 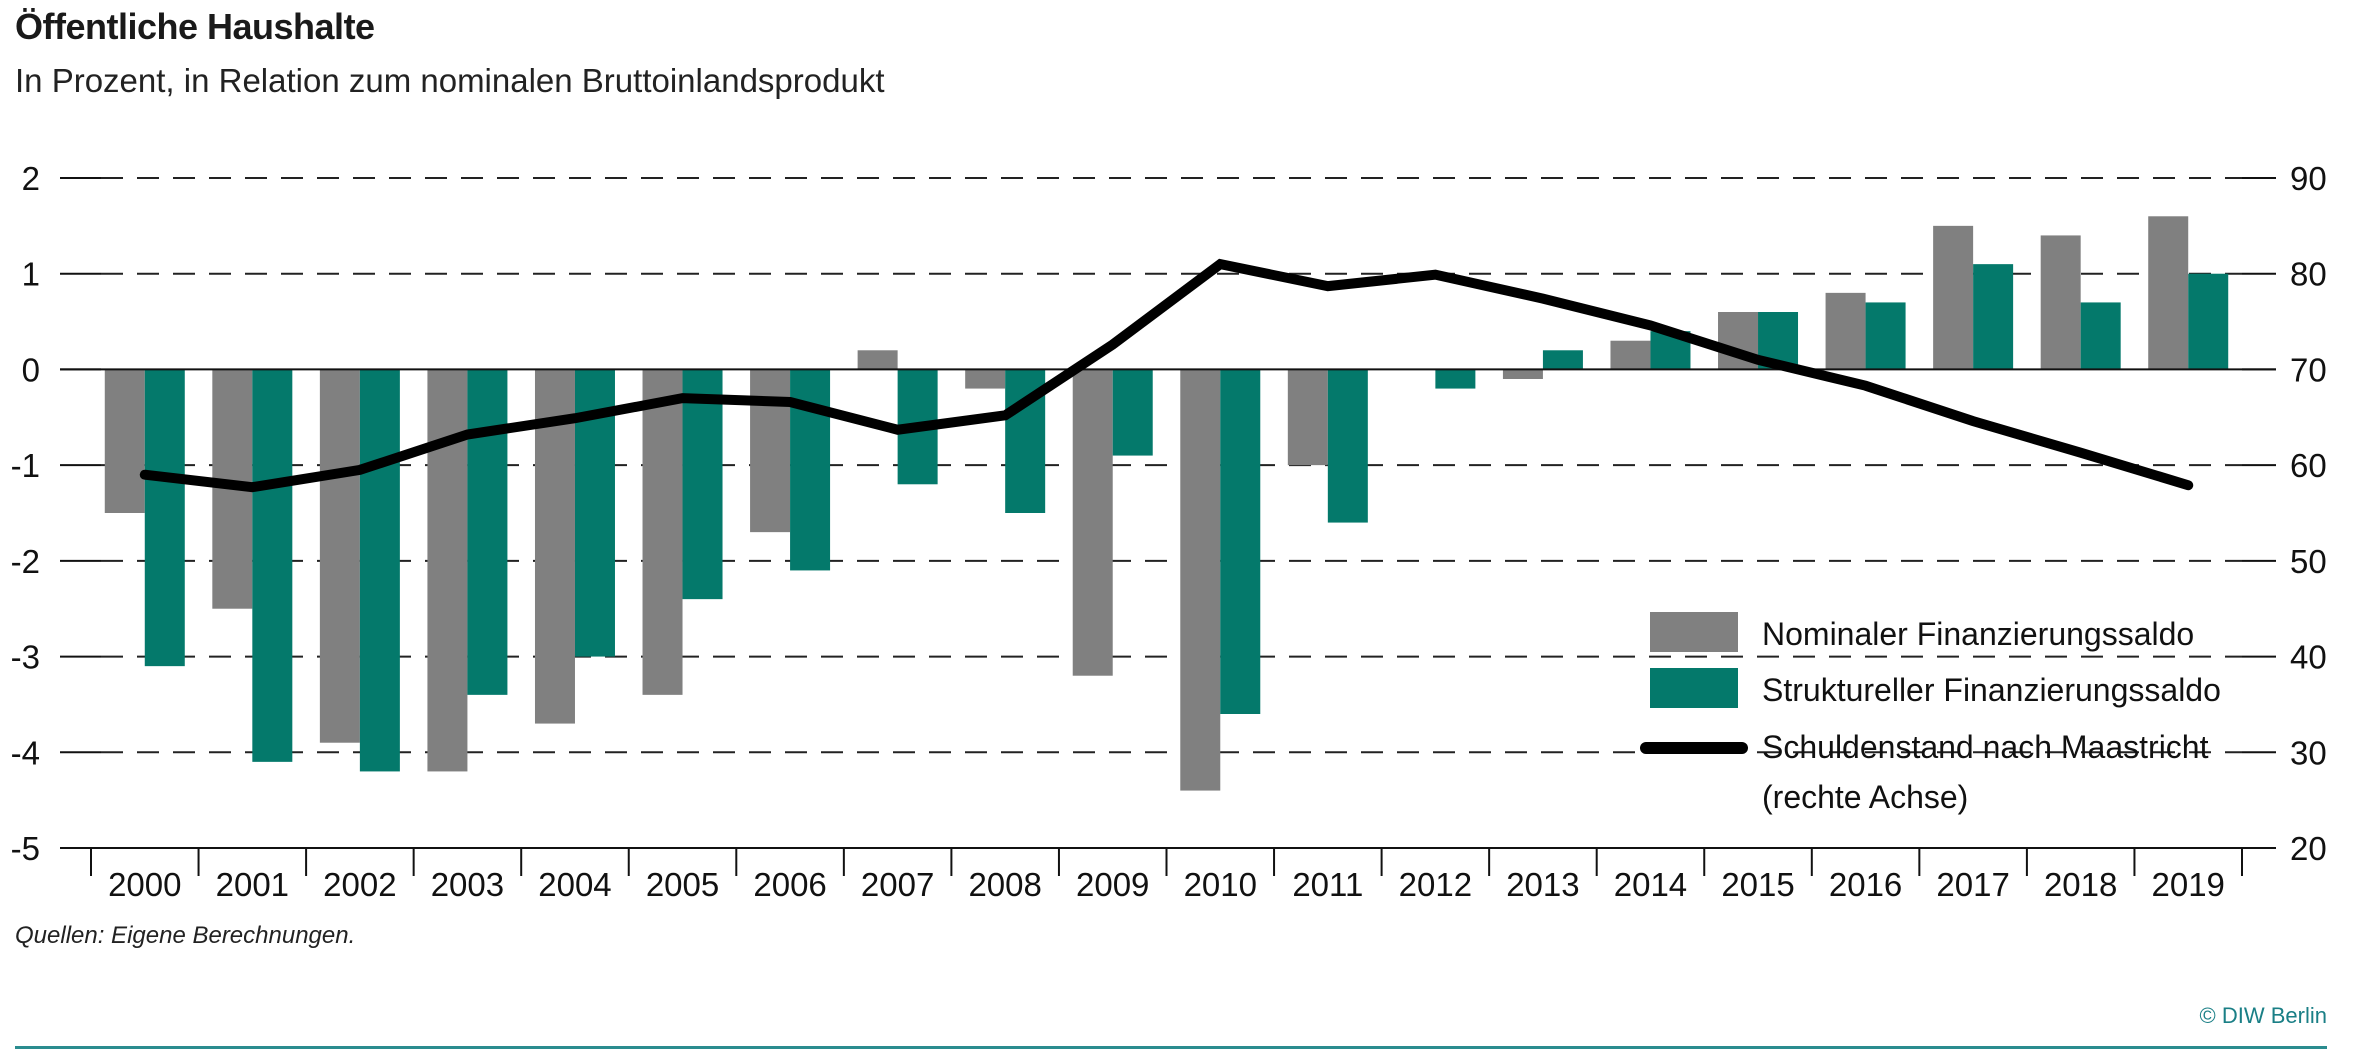 What do you see at coordinates (2188, 884) in the screenshot?
I see `x-axis-label: 2019` at bounding box center [2188, 884].